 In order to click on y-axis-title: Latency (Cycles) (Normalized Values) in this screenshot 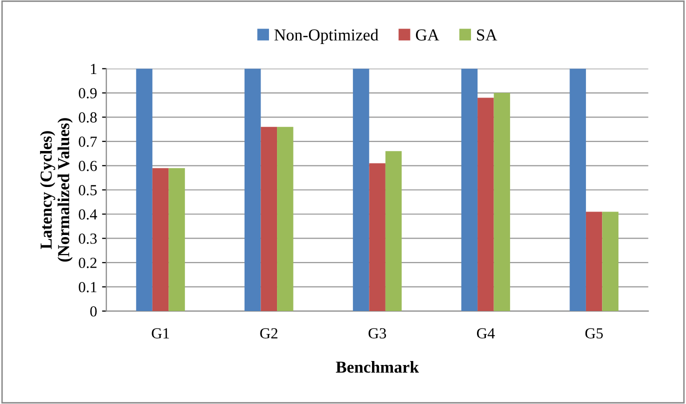, I will do `click(56, 190)`.